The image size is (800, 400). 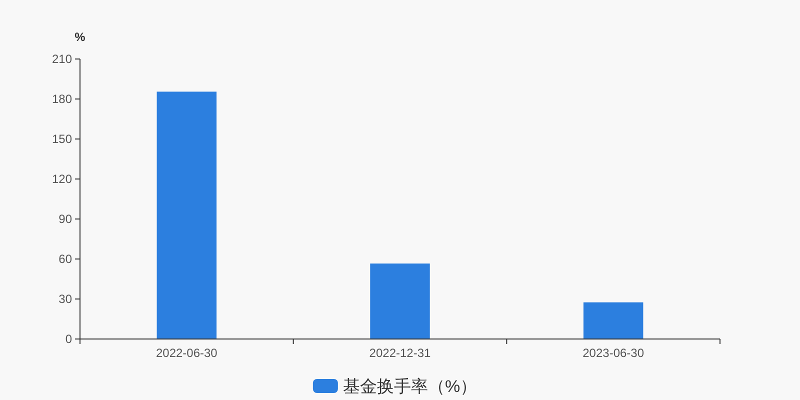 What do you see at coordinates (65, 219) in the screenshot?
I see `y-tick-label: 90` at bounding box center [65, 219].